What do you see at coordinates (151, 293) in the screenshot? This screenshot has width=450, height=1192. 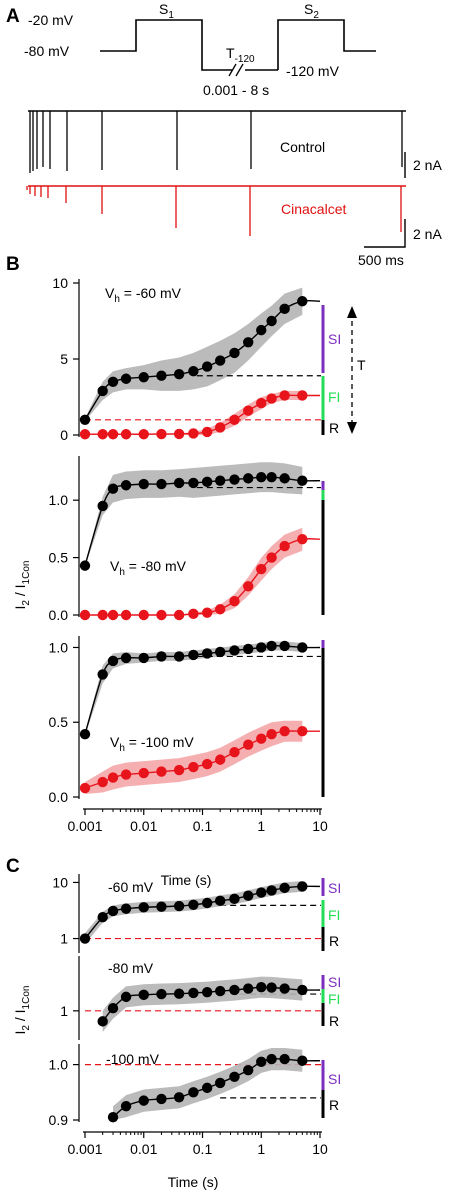 I see `vh-rest: = -60 mV` at bounding box center [151, 293].